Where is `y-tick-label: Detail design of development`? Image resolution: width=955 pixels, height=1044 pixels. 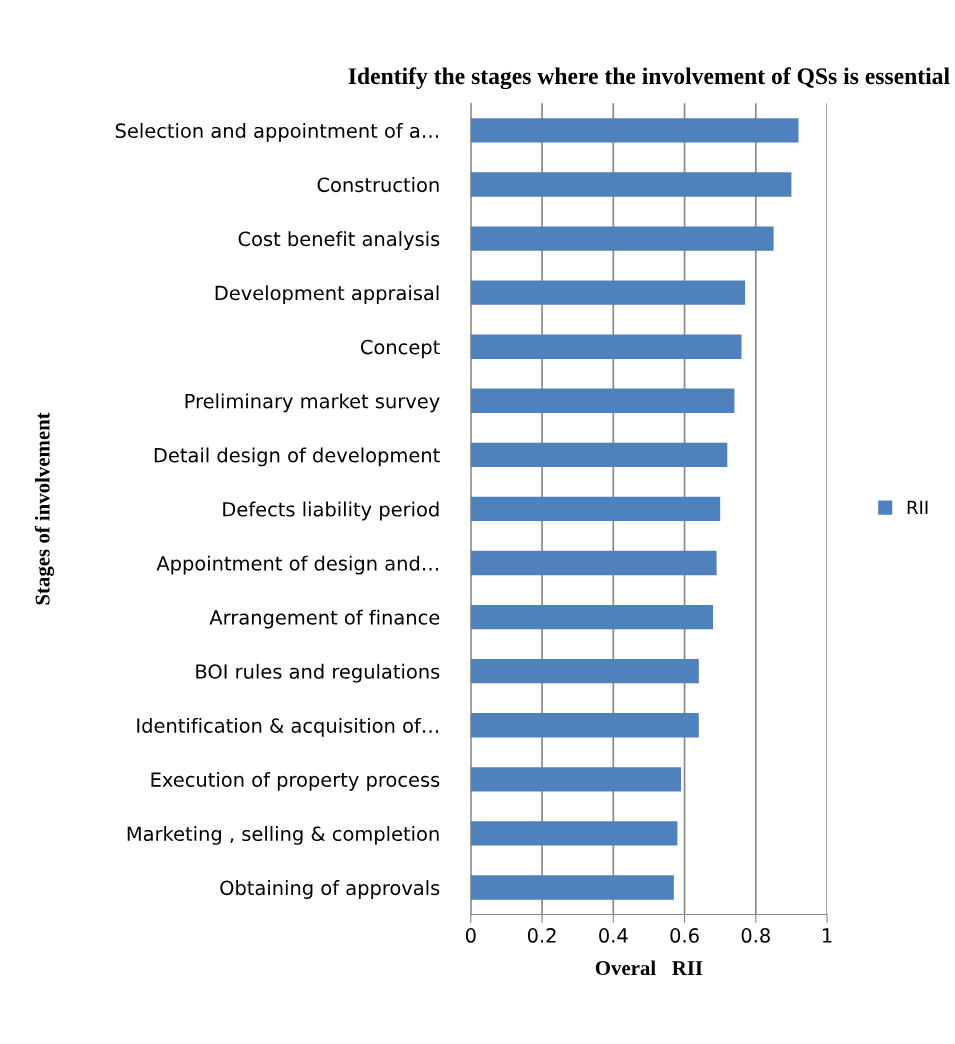
y-tick-label: Detail design of development is located at coordinates (297, 457).